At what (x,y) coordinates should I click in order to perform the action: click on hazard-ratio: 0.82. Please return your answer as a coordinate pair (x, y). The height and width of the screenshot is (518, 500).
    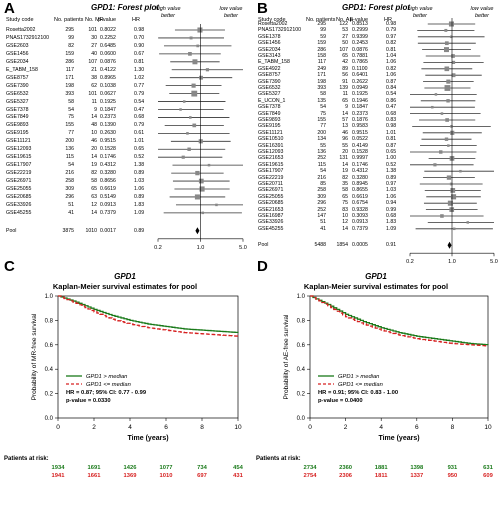
    Looking at the image, I should click on (391, 68).